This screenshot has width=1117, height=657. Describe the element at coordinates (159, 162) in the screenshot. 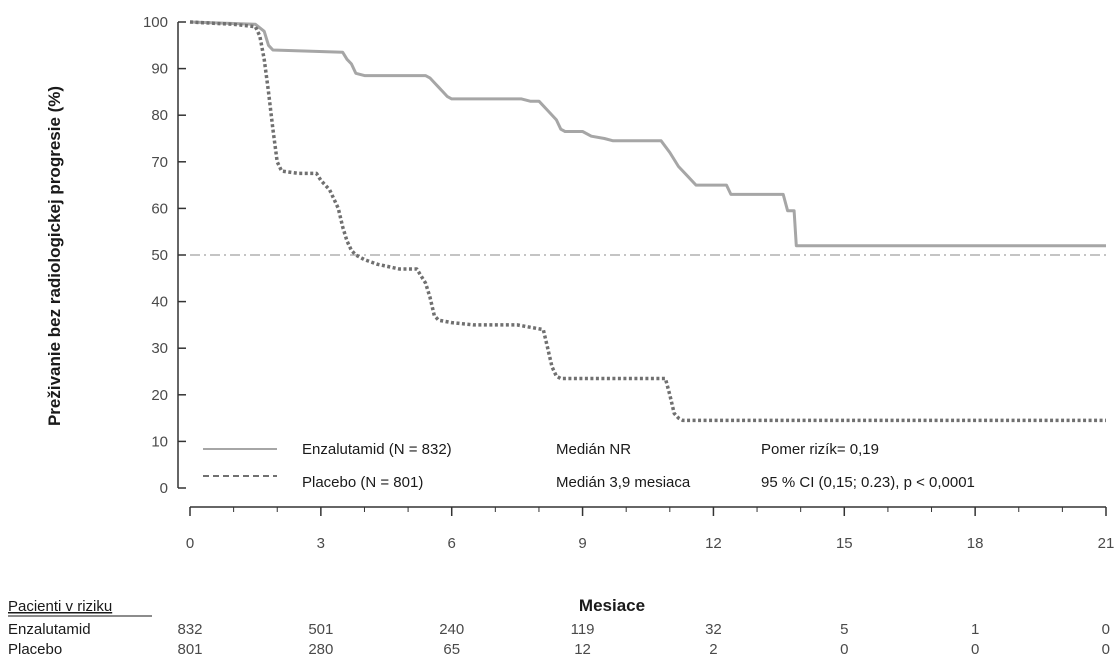

I see `y-tick-label: 70` at that location.